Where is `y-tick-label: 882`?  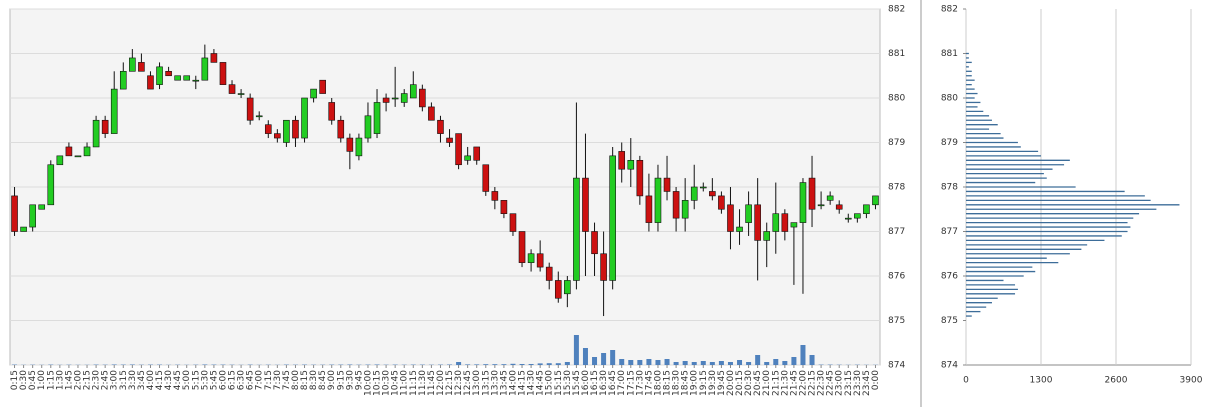 y-tick-label: 882 is located at coordinates (896, 10).